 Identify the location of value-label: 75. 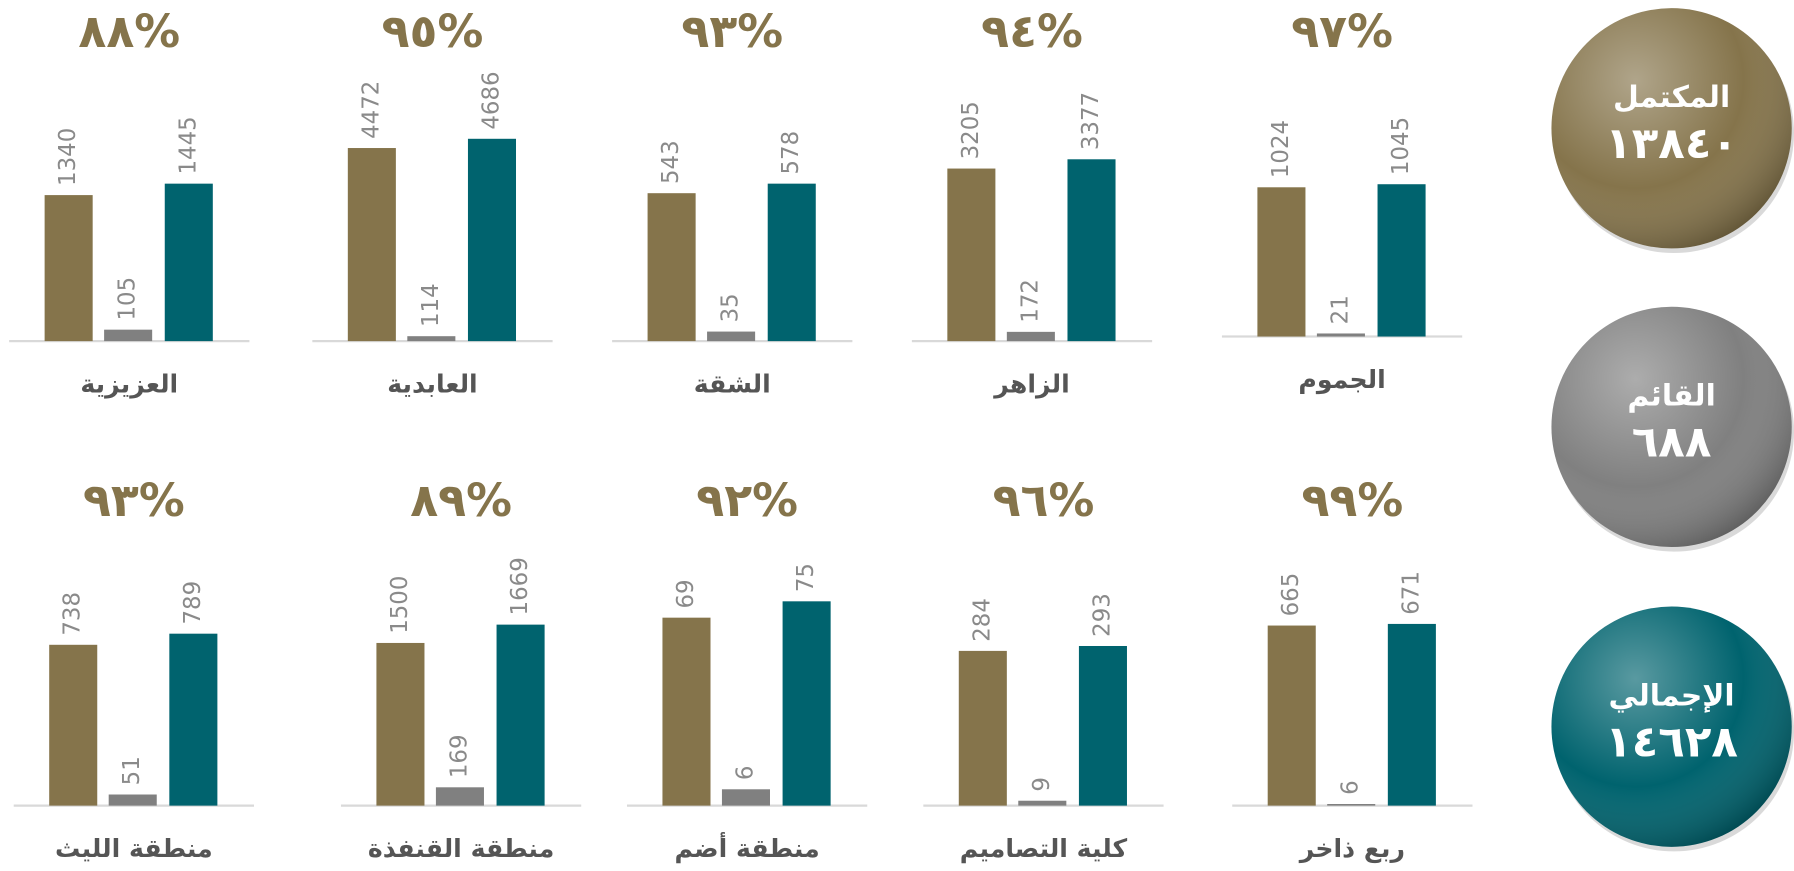
(806, 577).